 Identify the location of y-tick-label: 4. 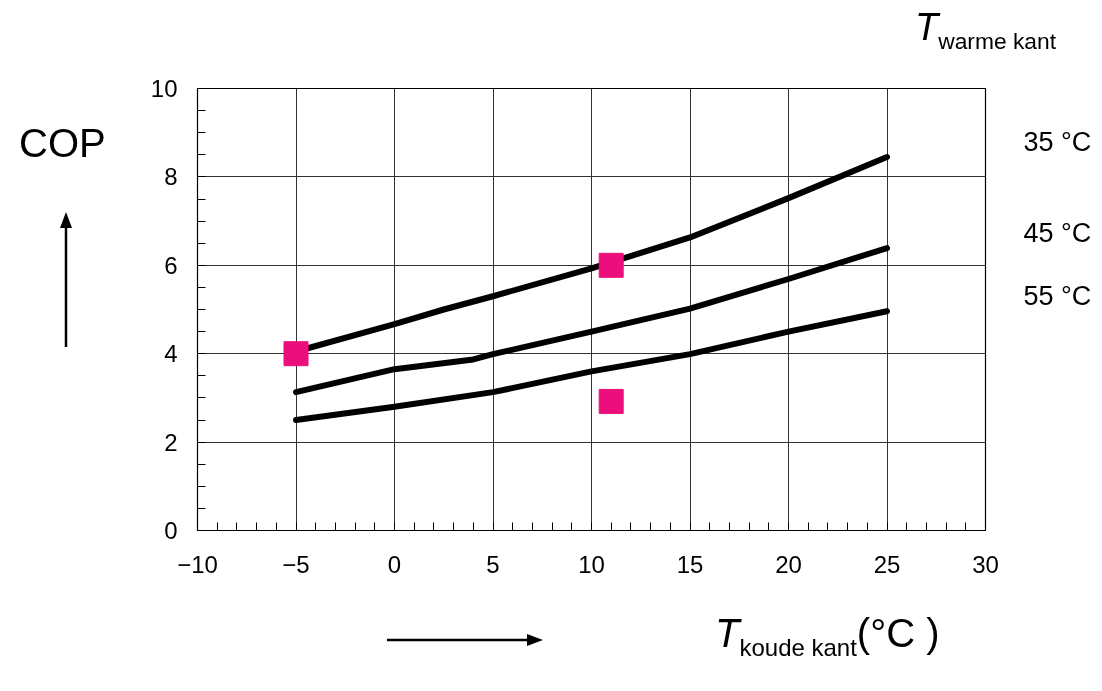
(171, 354).